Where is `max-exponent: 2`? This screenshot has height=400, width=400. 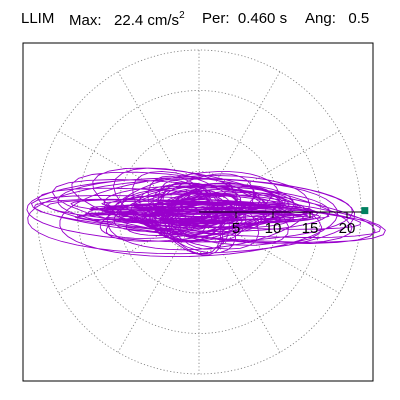 max-exponent: 2 is located at coordinates (182, 15).